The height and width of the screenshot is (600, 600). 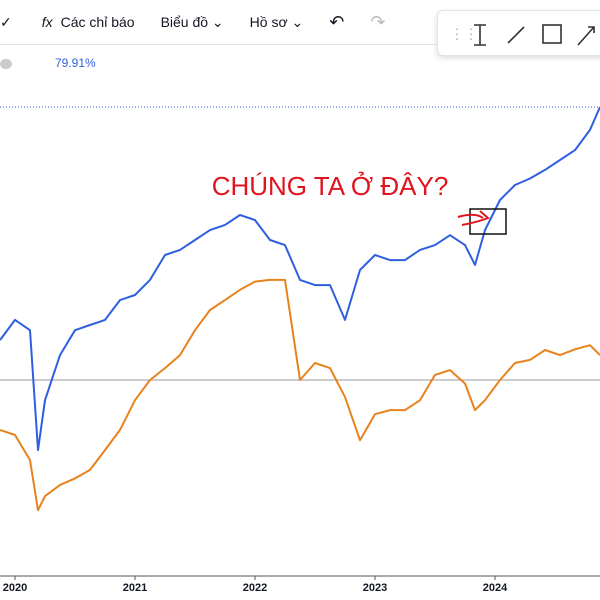 What do you see at coordinates (6, 21) in the screenshot?
I see `collapse-button: ✓` at bounding box center [6, 21].